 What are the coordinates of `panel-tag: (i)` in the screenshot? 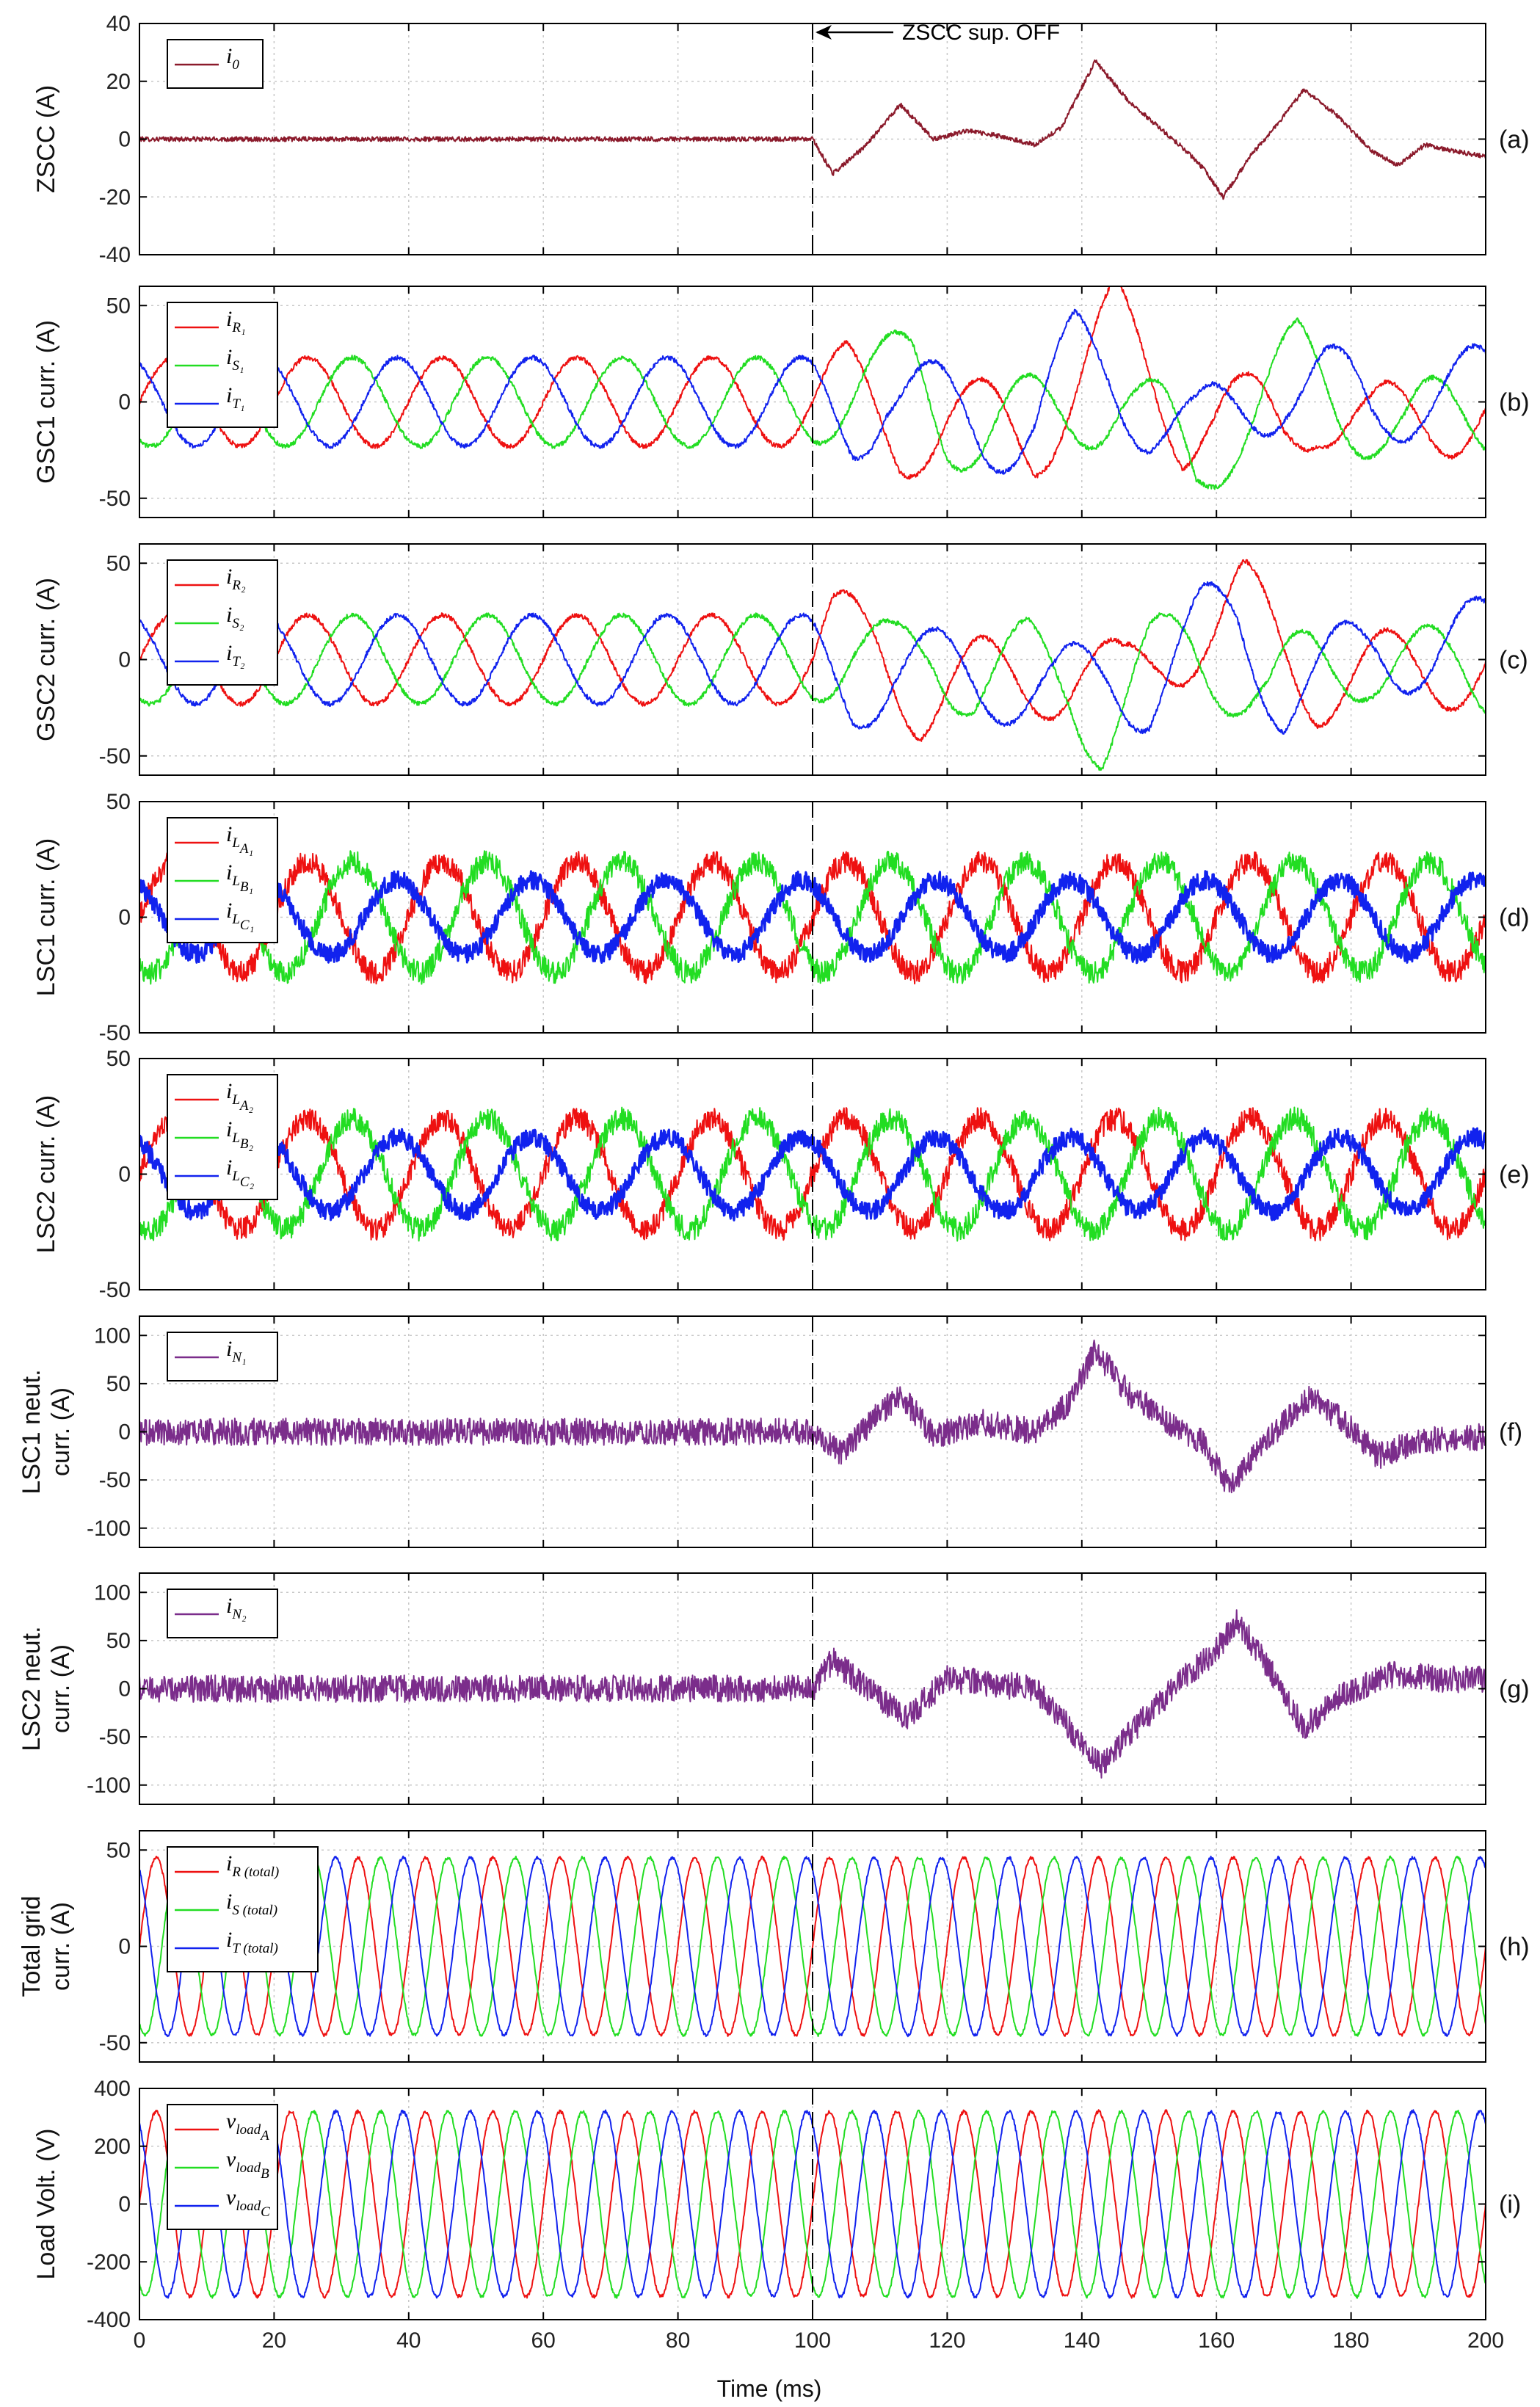 It's located at (1510, 2205).